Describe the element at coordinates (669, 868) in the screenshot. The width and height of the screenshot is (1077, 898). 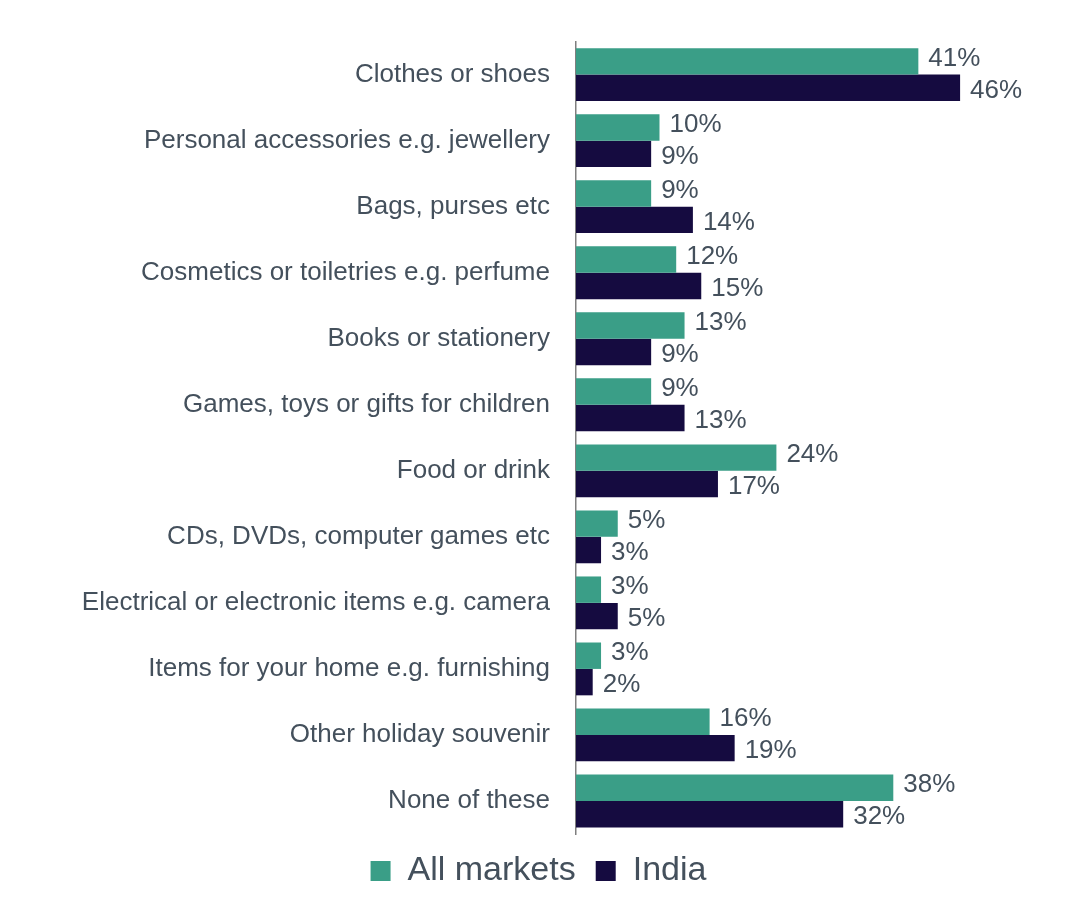
I see `legend-label: India` at that location.